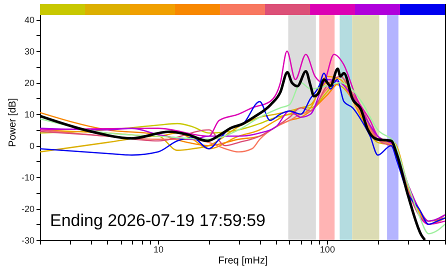 The width and height of the screenshot is (448, 271). Describe the element at coordinates (29, 83) in the screenshot. I see `y-tick-label: 20` at that location.